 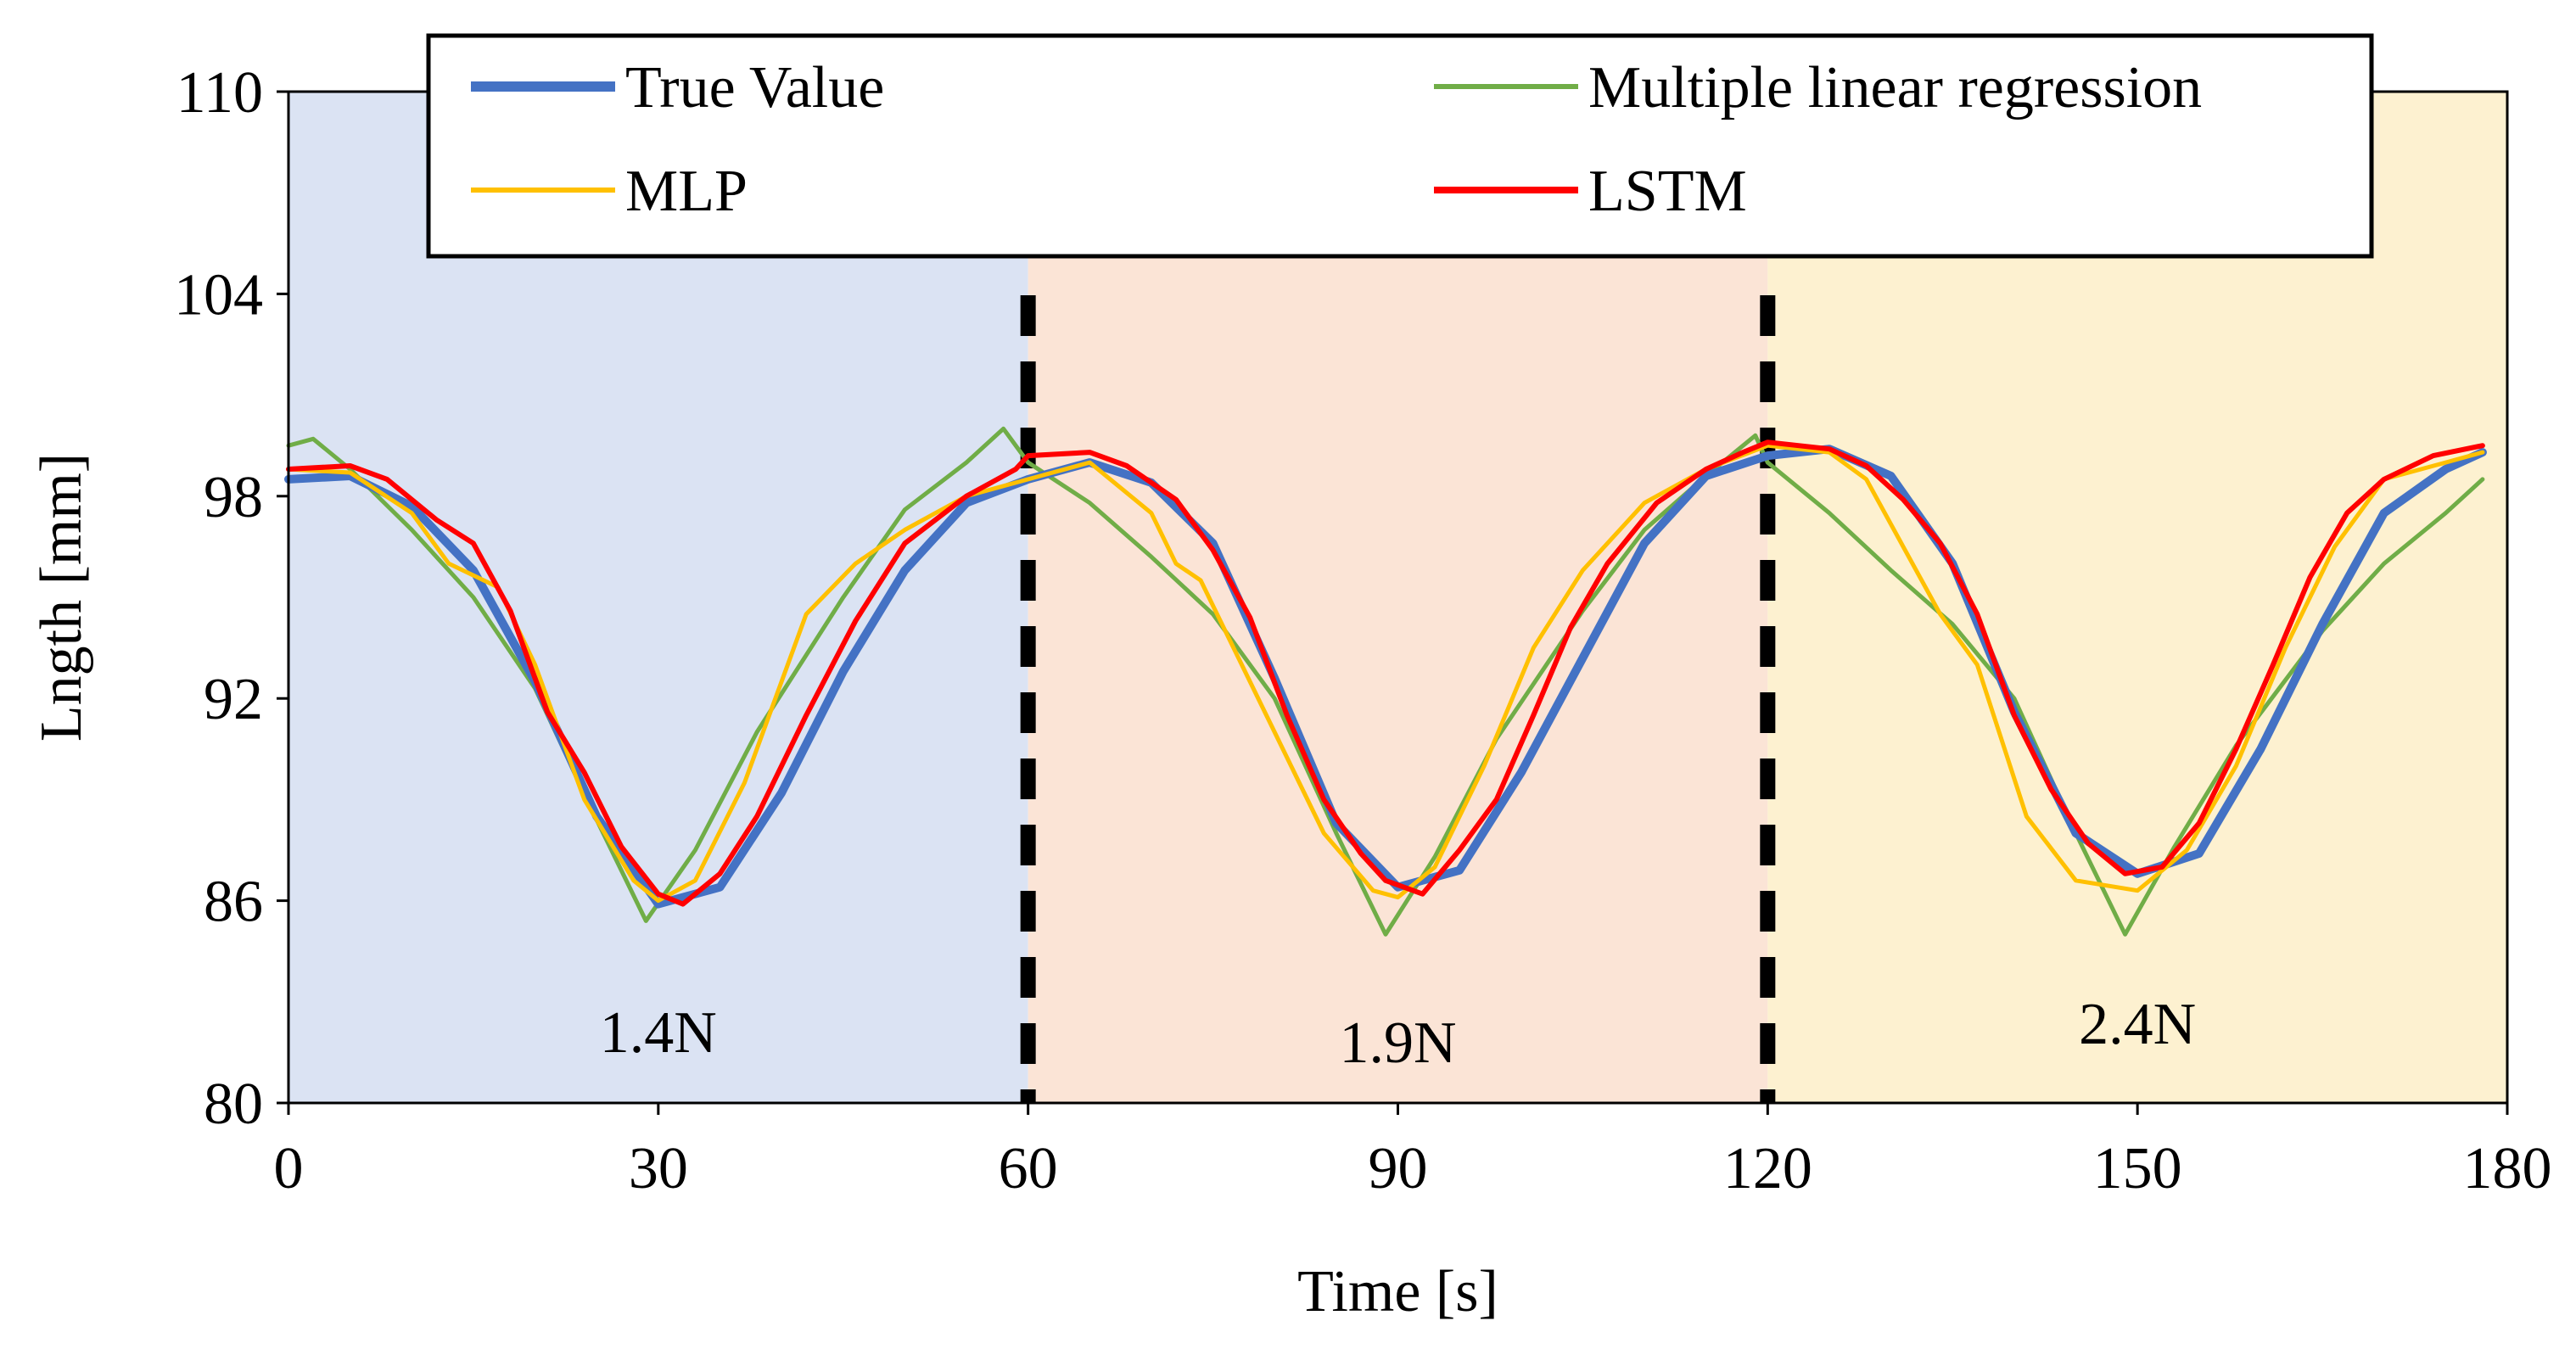 I want to click on y-tick-label-104: 104, so click(x=219, y=294).